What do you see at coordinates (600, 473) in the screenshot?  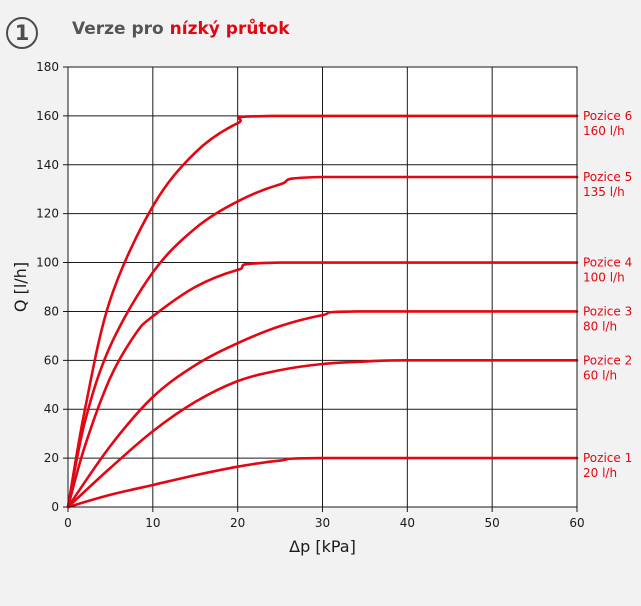 I see `series-value-label: 20 l/h` at bounding box center [600, 473].